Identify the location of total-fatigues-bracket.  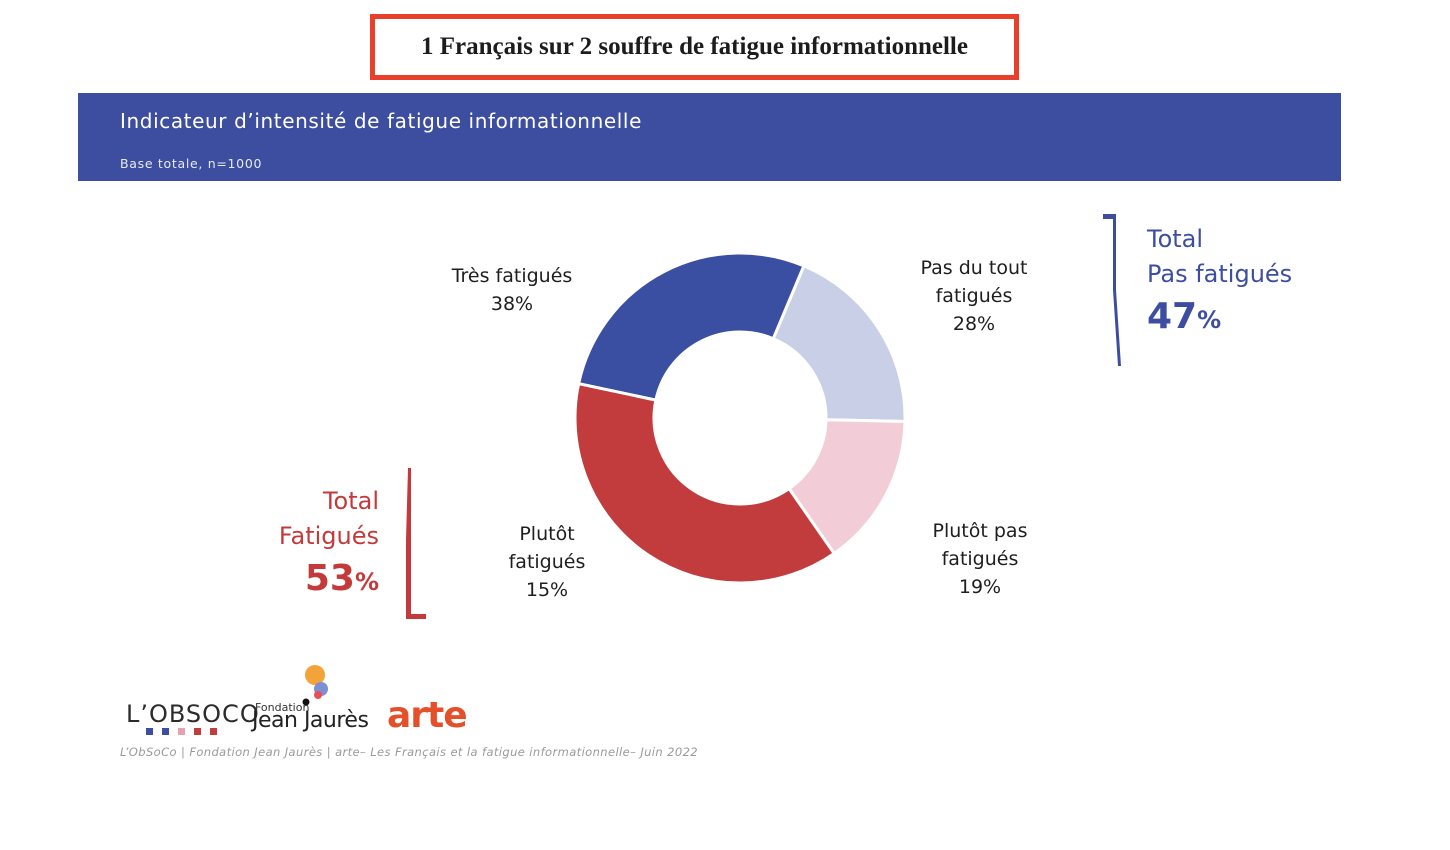
(416, 543).